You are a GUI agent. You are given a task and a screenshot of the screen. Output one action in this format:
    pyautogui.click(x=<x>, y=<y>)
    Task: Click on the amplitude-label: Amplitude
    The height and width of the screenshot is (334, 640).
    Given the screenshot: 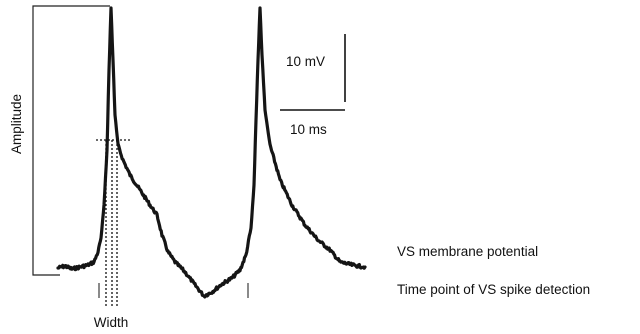 What is the action you would take?
    pyautogui.click(x=16, y=124)
    